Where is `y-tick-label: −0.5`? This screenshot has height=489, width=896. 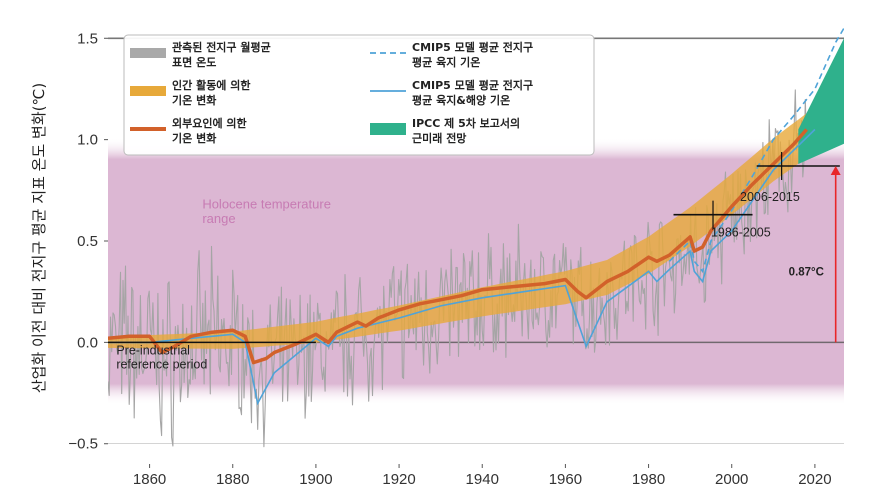
y-tick-label: −0.5 is located at coordinates (83, 444).